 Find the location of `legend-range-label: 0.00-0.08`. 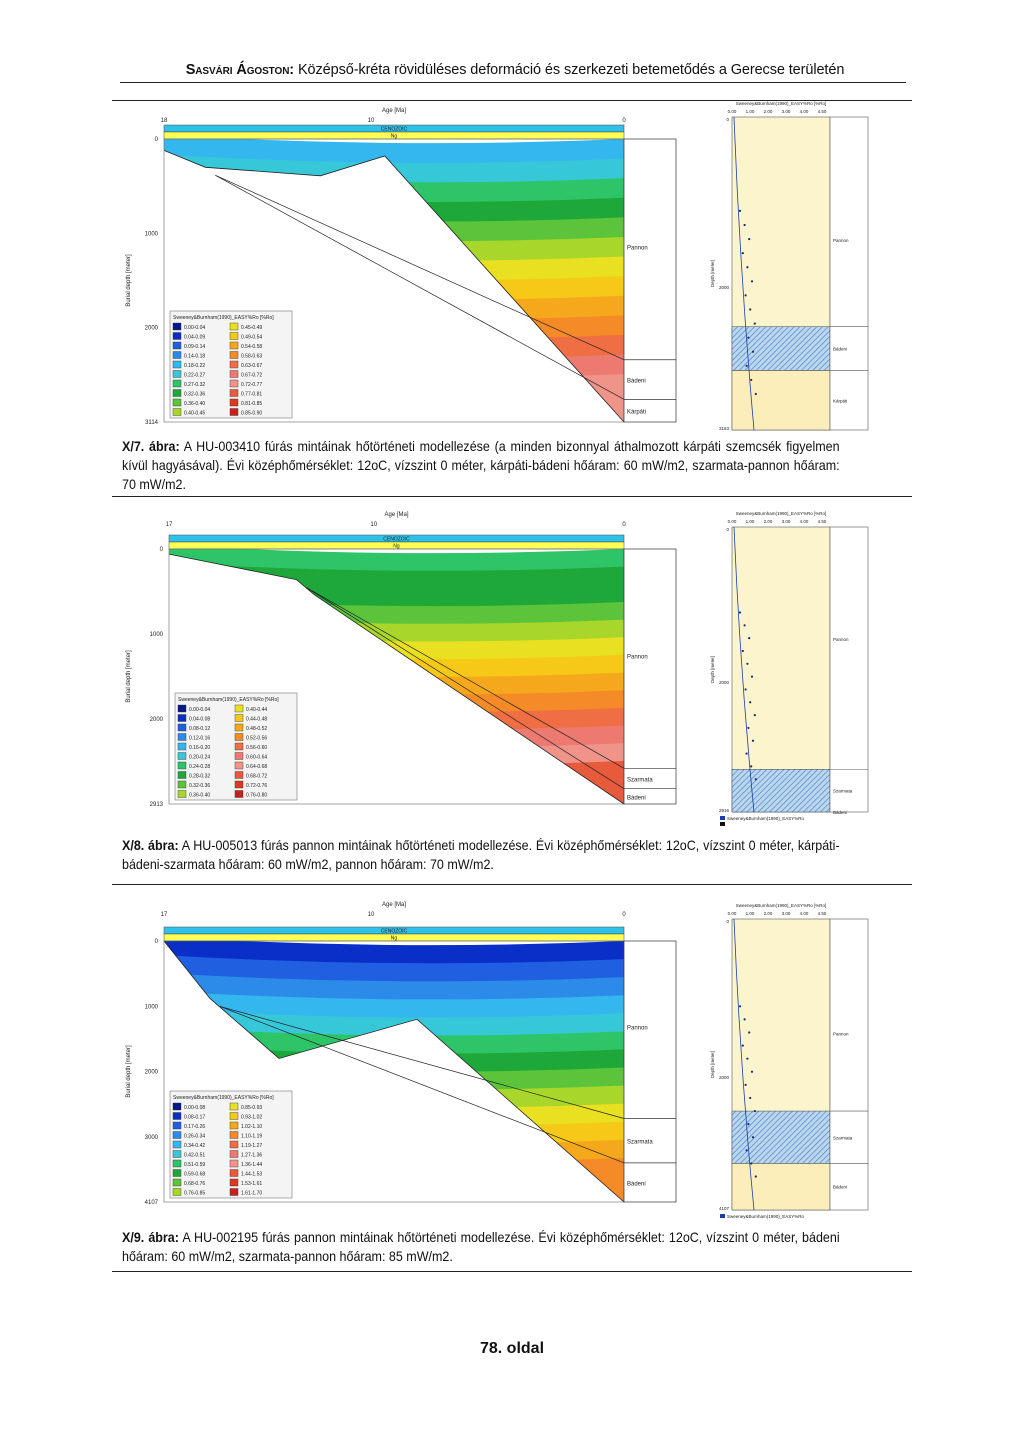

legend-range-label: 0.00-0.08 is located at coordinates (194, 1108).